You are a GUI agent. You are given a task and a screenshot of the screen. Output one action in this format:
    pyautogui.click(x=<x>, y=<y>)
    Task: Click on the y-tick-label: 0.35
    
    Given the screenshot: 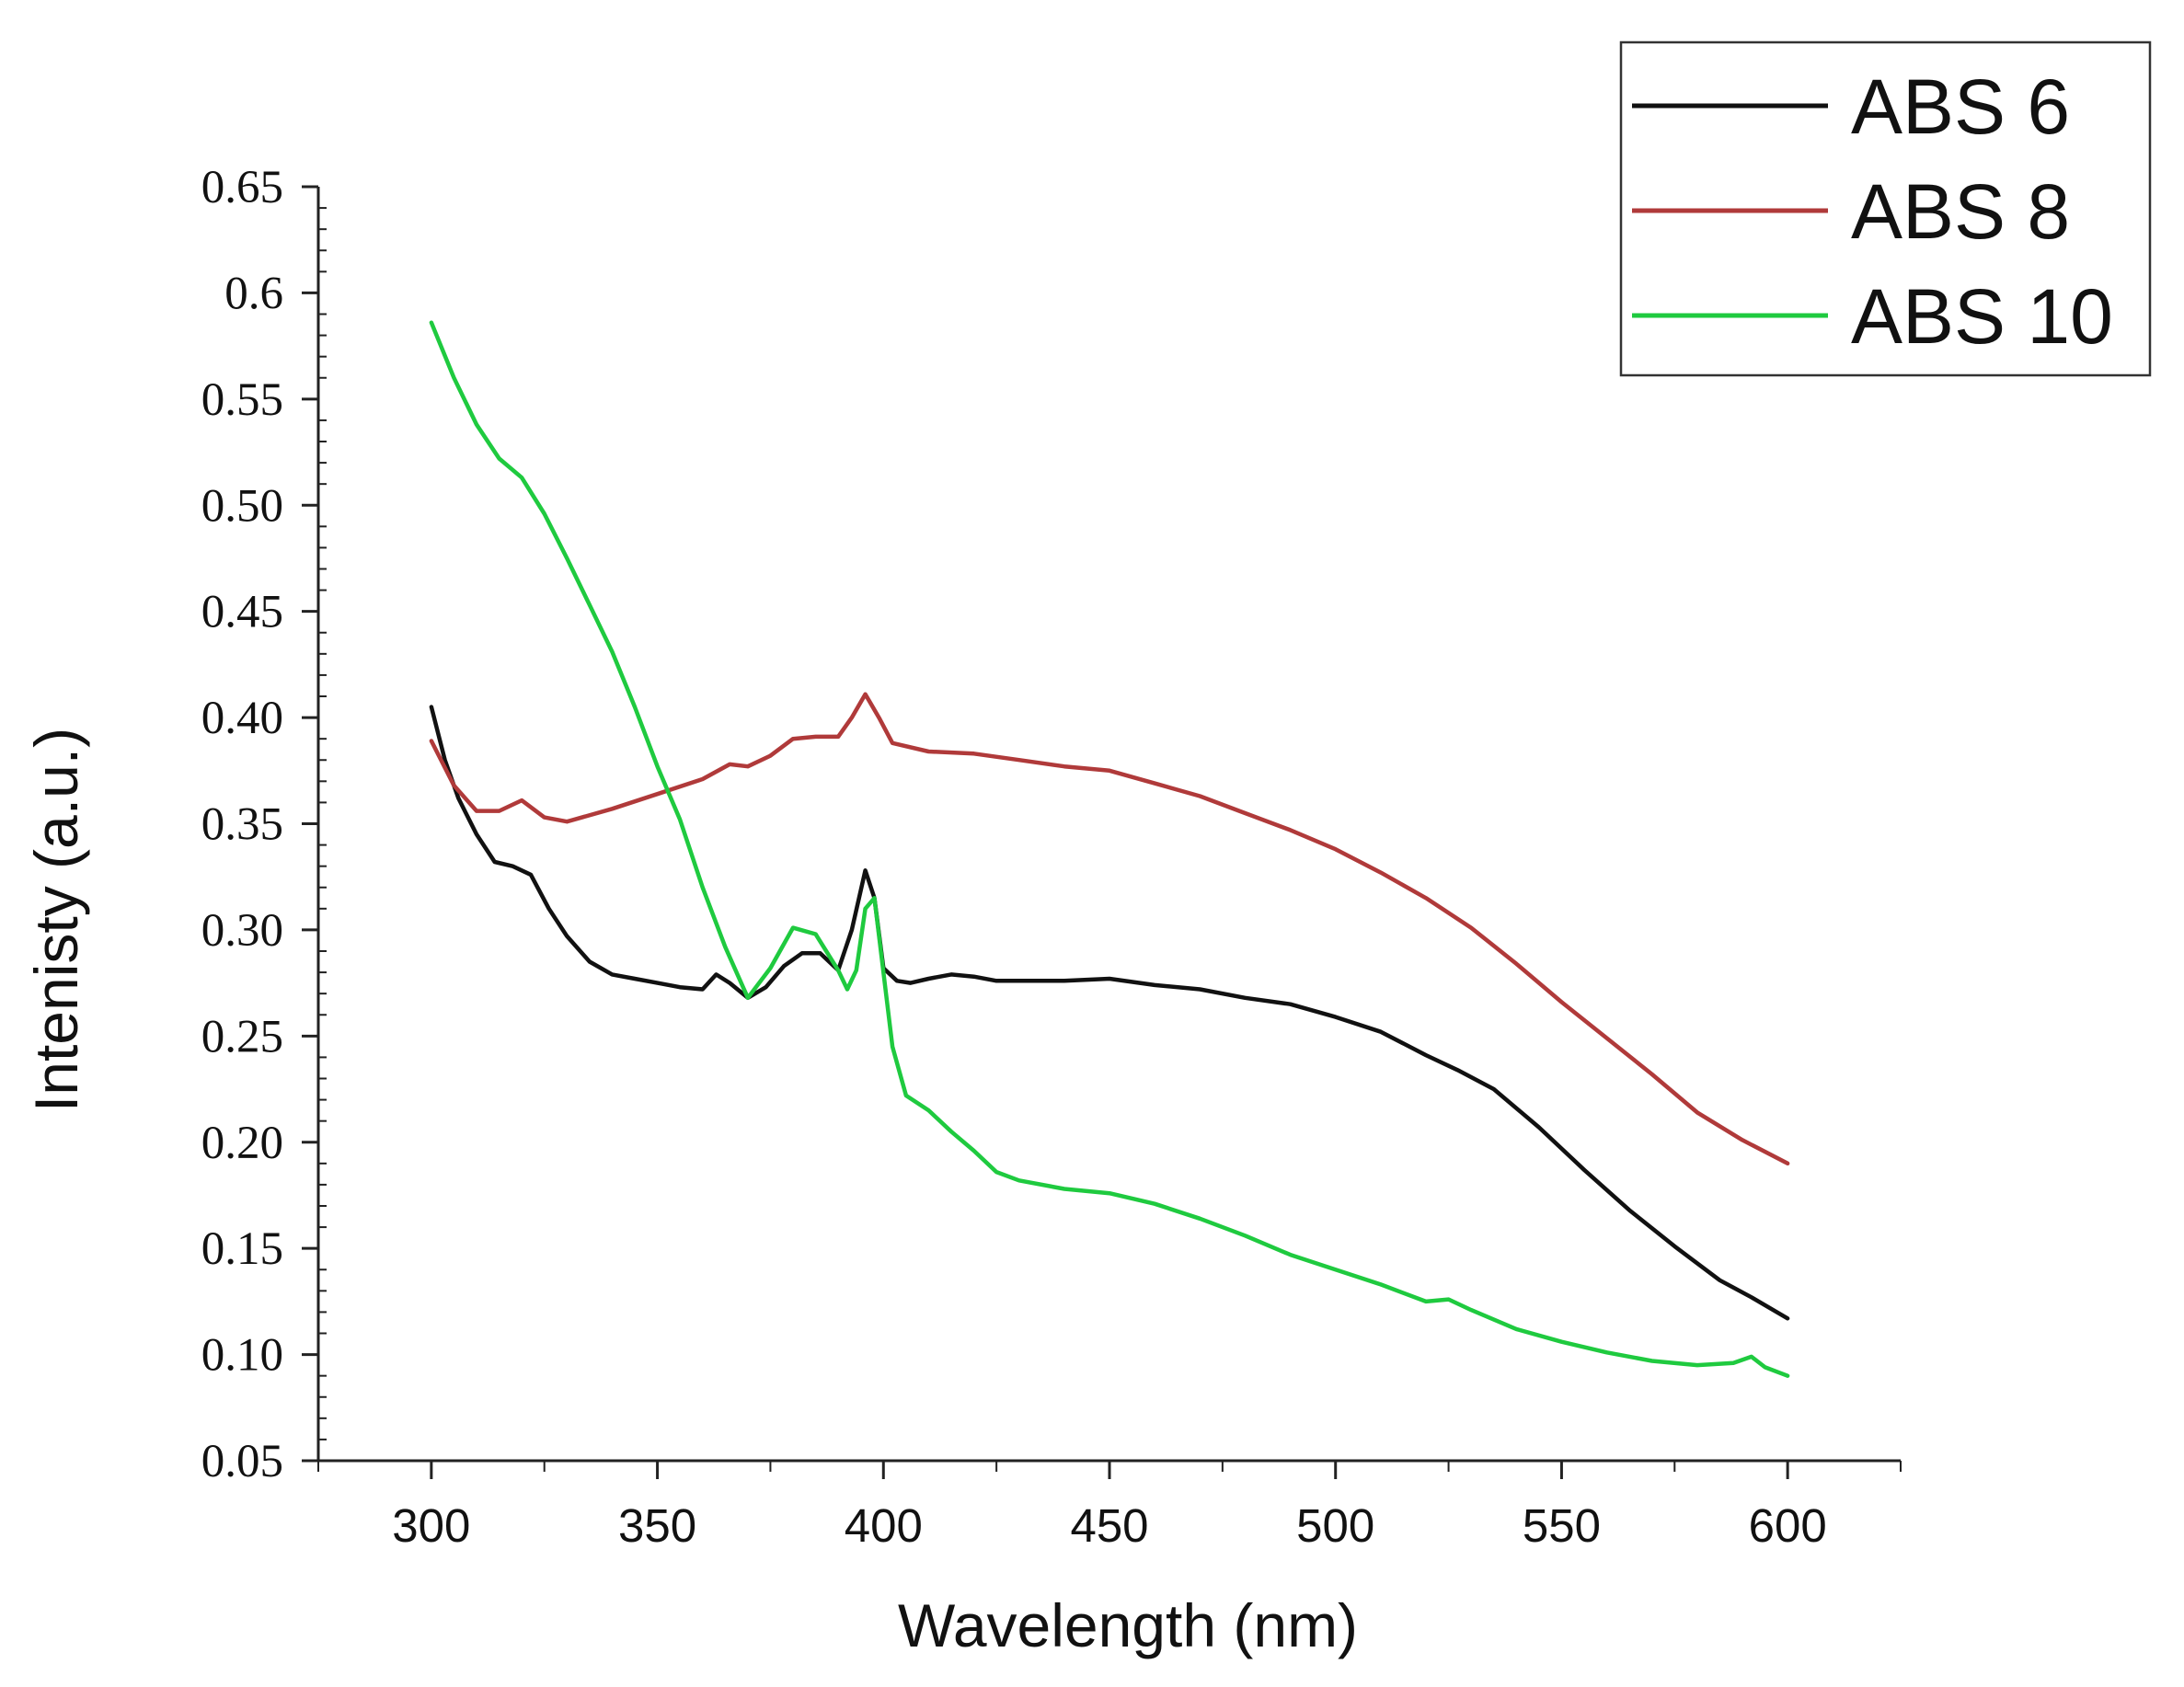 What is the action you would take?
    pyautogui.click(x=242, y=825)
    